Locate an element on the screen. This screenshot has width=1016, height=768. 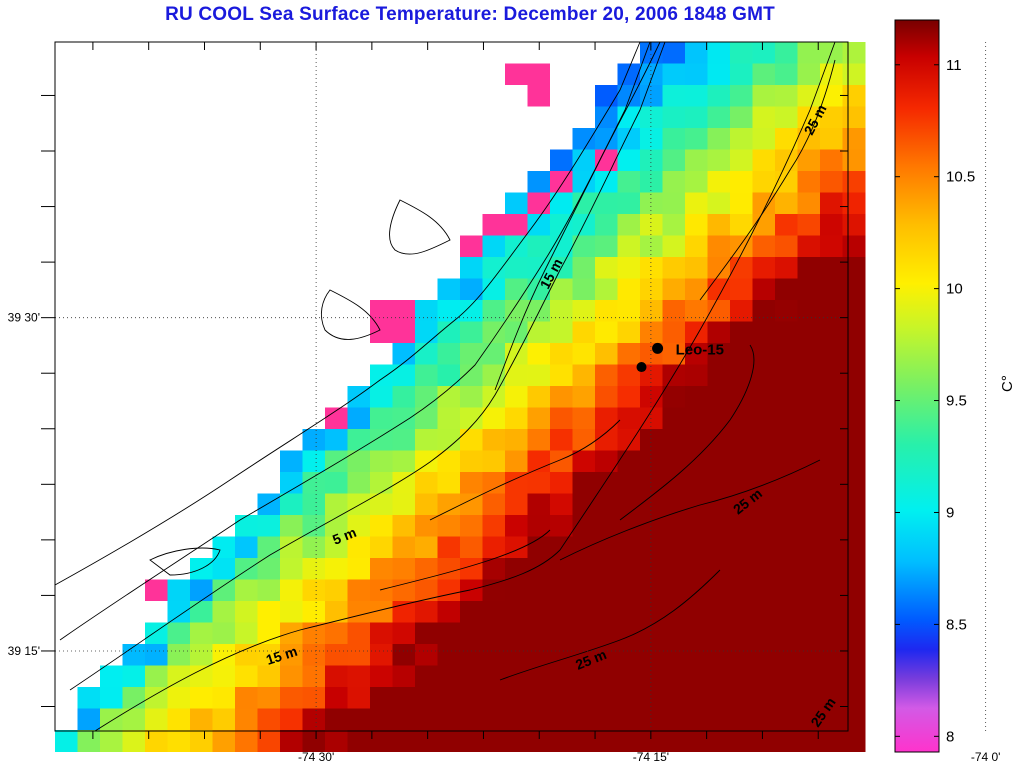
lat-label: 39 30' is located at coordinates (24, 318).